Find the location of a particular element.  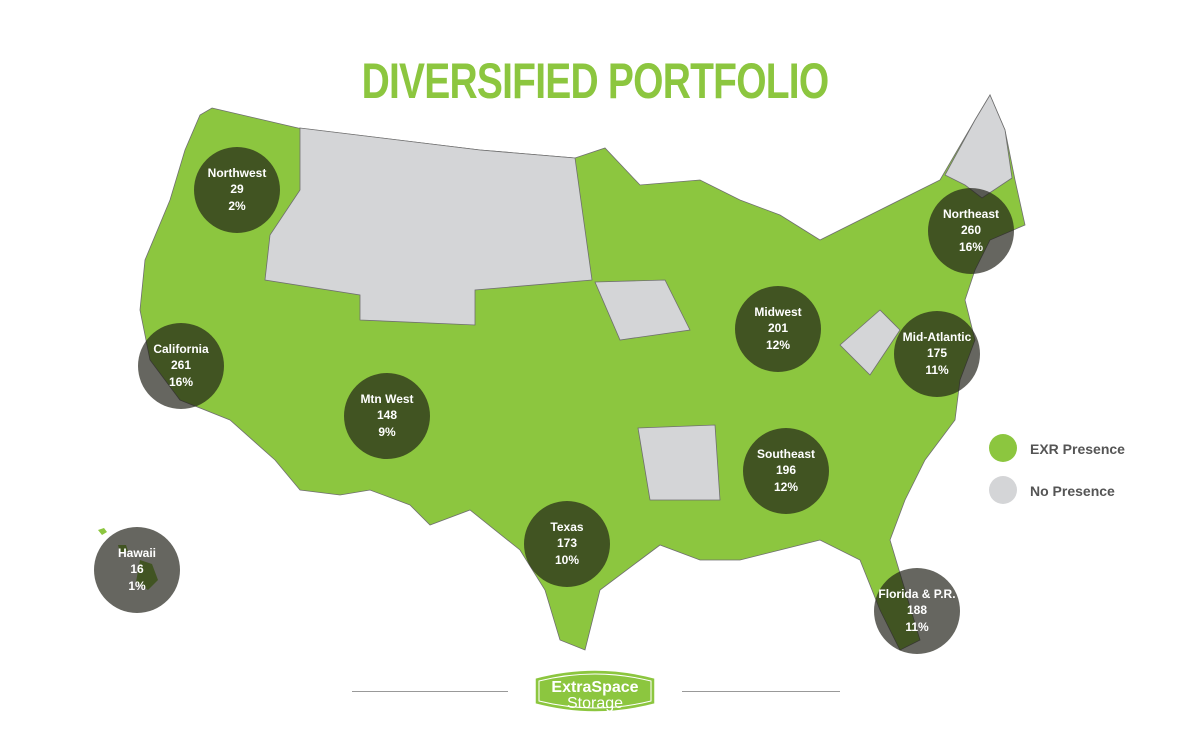

no-presence-northern-plains is located at coordinates (428, 226).